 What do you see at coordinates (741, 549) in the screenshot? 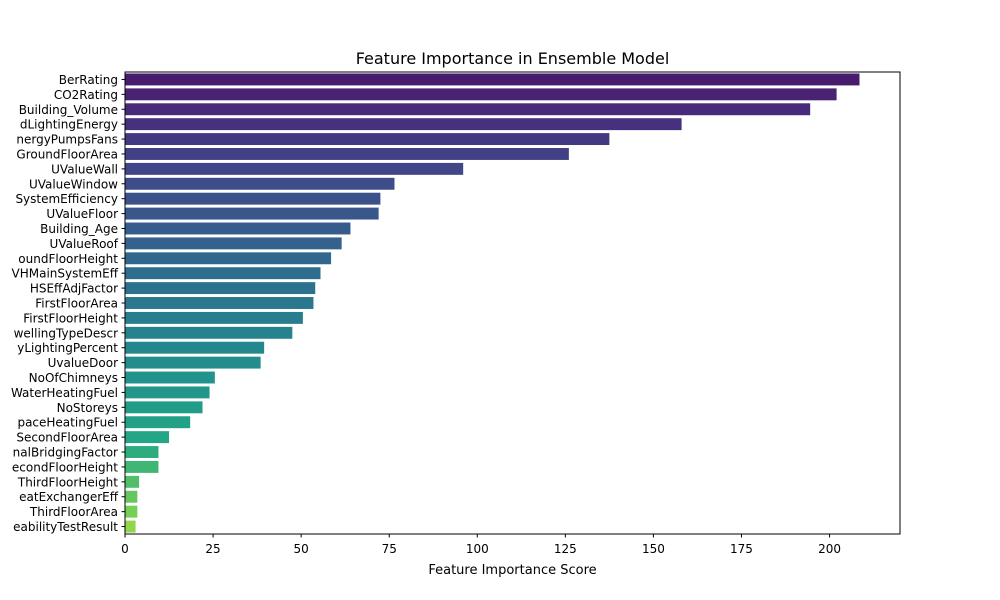
I see `x-tick-label: 175` at bounding box center [741, 549].